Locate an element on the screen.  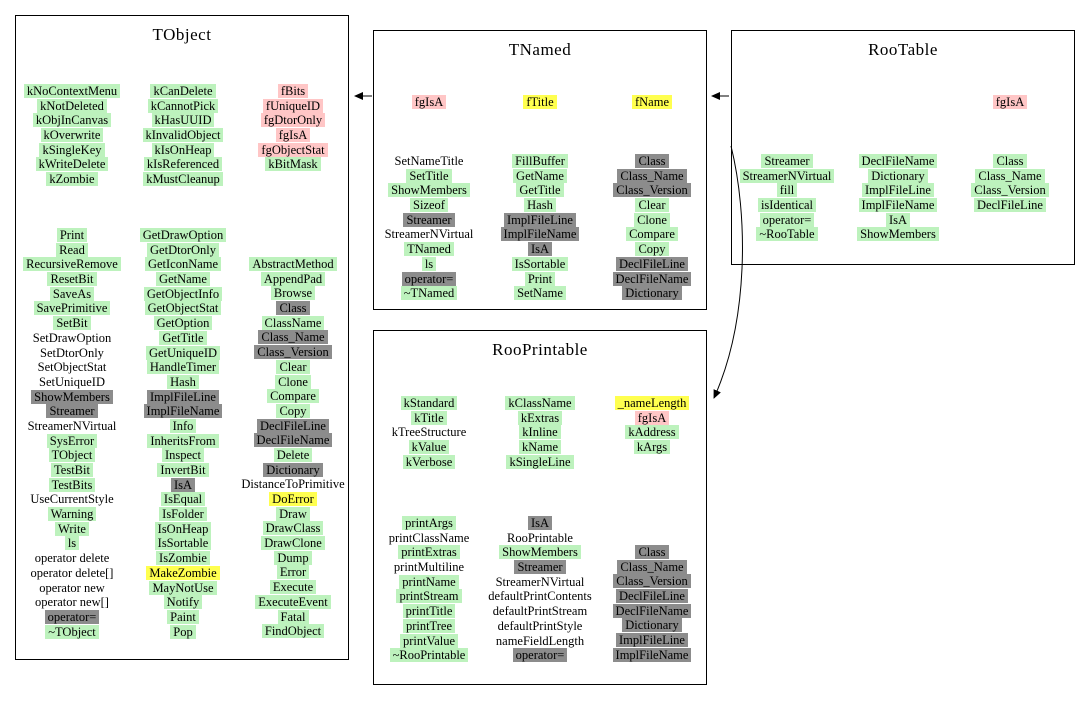
member-copy: Copy is located at coordinates (293, 410).